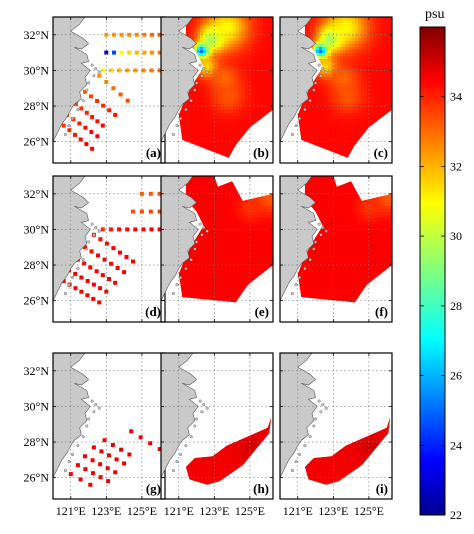  Describe the element at coordinates (153, 488) in the screenshot. I see `panel-label: (g)` at that location.